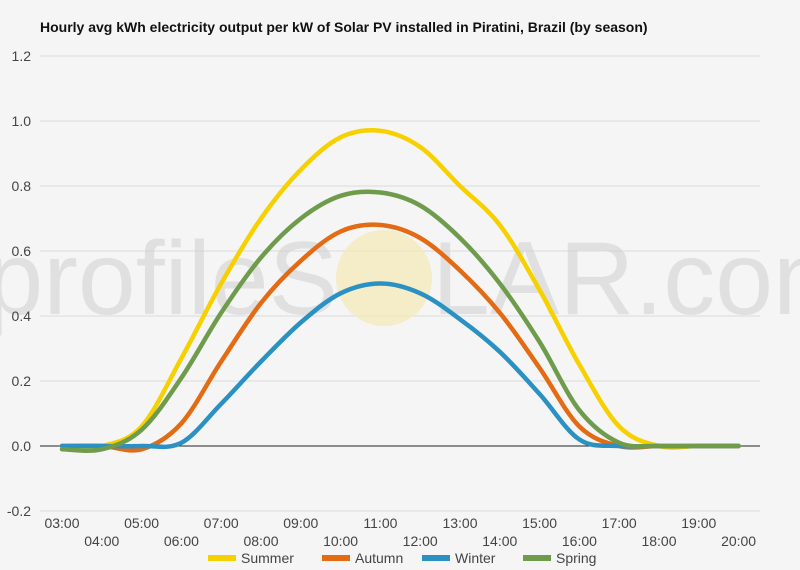 The height and width of the screenshot is (570, 800). I want to click on x-tick-label: 08:00, so click(260, 541).